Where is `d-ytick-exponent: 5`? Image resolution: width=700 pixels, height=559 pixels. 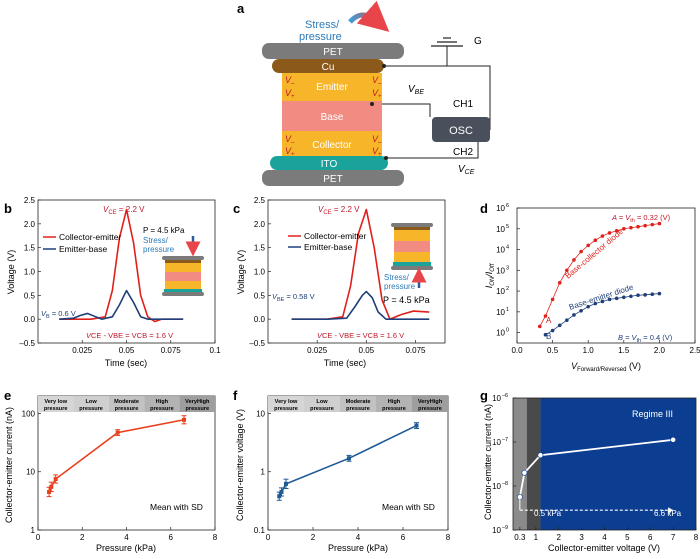 d-ytick-exponent: 5 is located at coordinates (507, 227).